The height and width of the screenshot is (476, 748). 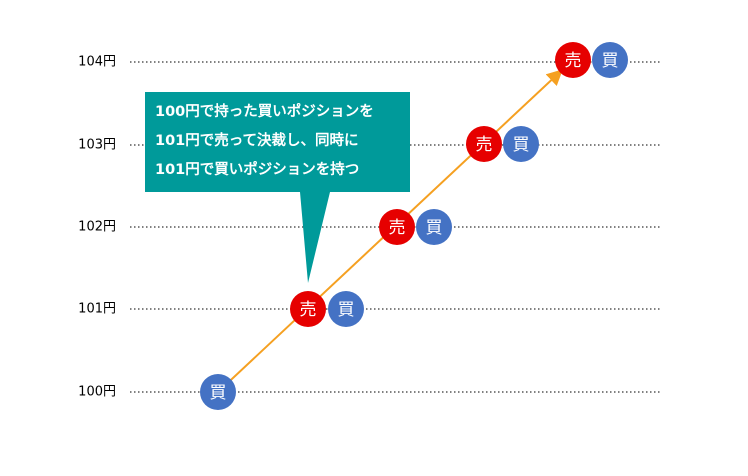 What do you see at coordinates (97, 227) in the screenshot?
I see `level-label: 102円` at bounding box center [97, 227].